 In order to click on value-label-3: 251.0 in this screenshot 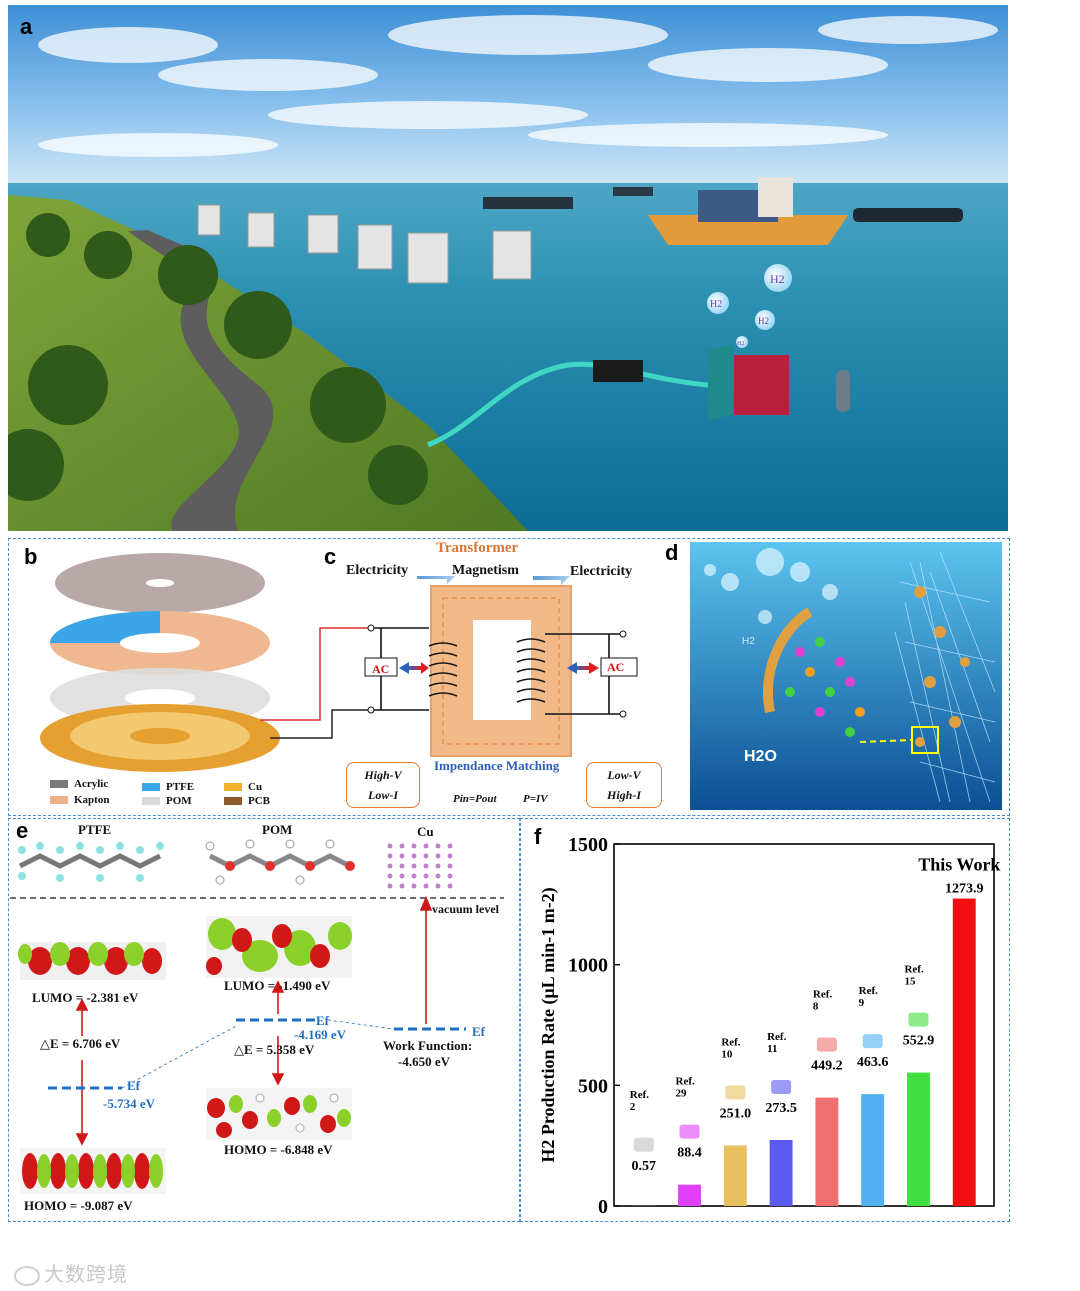, I will do `click(736, 1113)`.